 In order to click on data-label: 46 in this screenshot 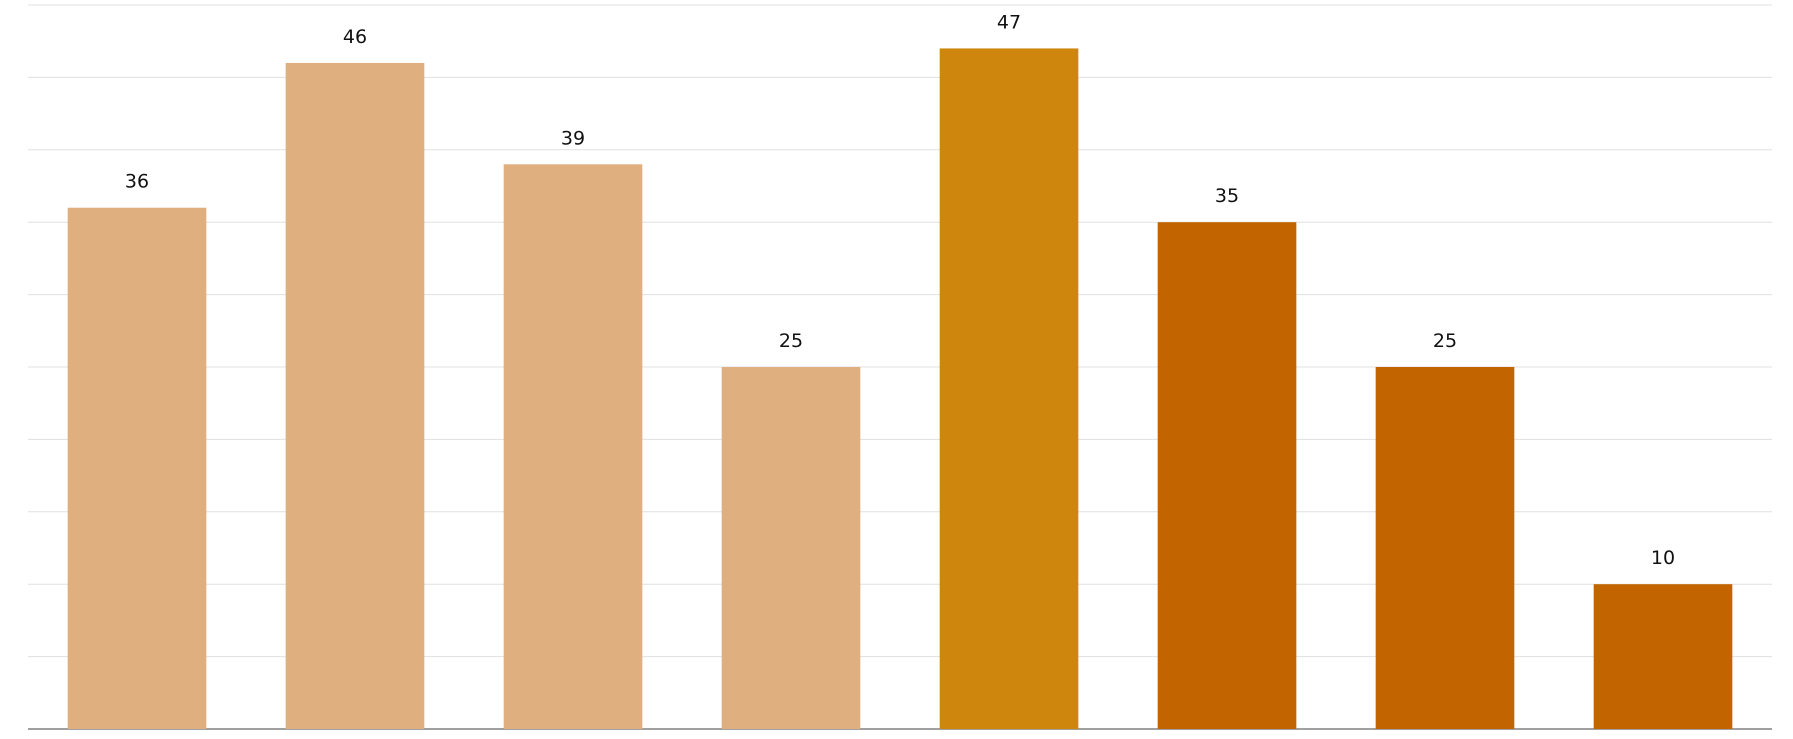, I will do `click(355, 37)`.